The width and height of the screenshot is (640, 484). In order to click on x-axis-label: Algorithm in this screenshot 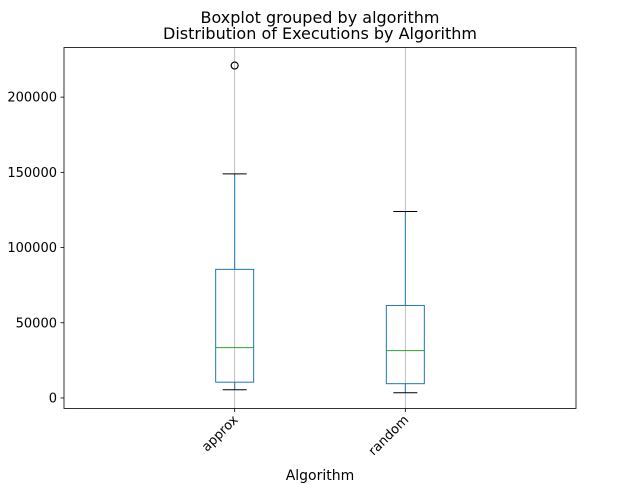, I will do `click(320, 476)`.